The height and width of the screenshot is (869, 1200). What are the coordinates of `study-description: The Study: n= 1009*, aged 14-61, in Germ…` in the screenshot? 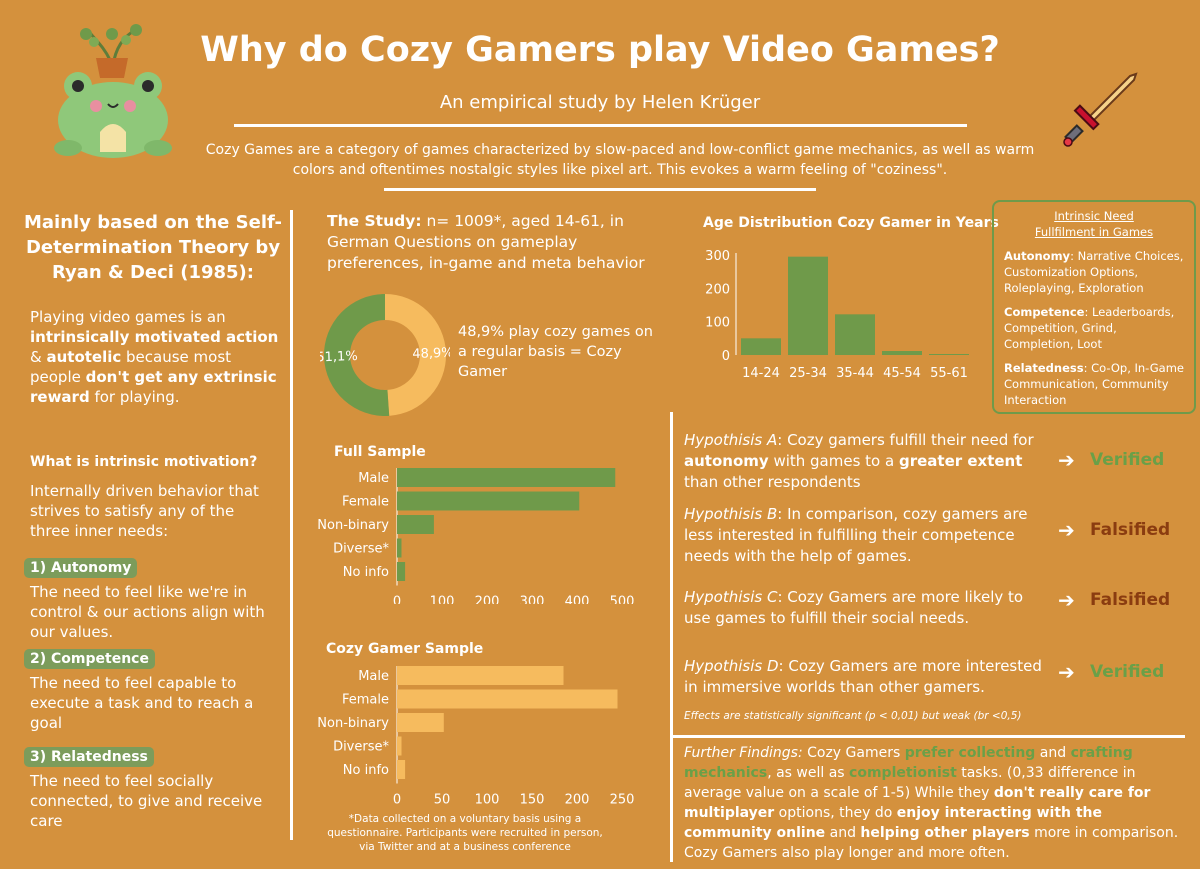 It's located at (486, 242).